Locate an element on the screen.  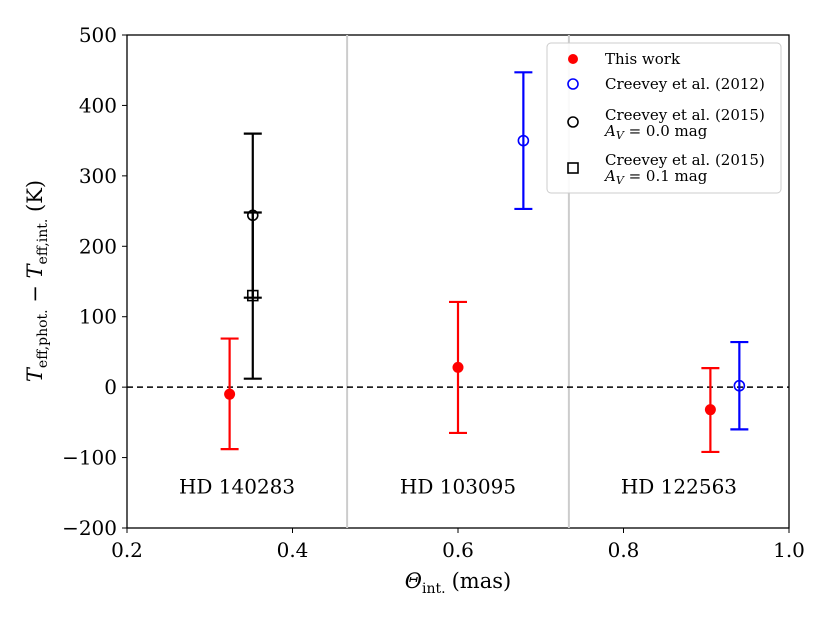
y-tick-label-1: −100 is located at coordinates (89, 458).